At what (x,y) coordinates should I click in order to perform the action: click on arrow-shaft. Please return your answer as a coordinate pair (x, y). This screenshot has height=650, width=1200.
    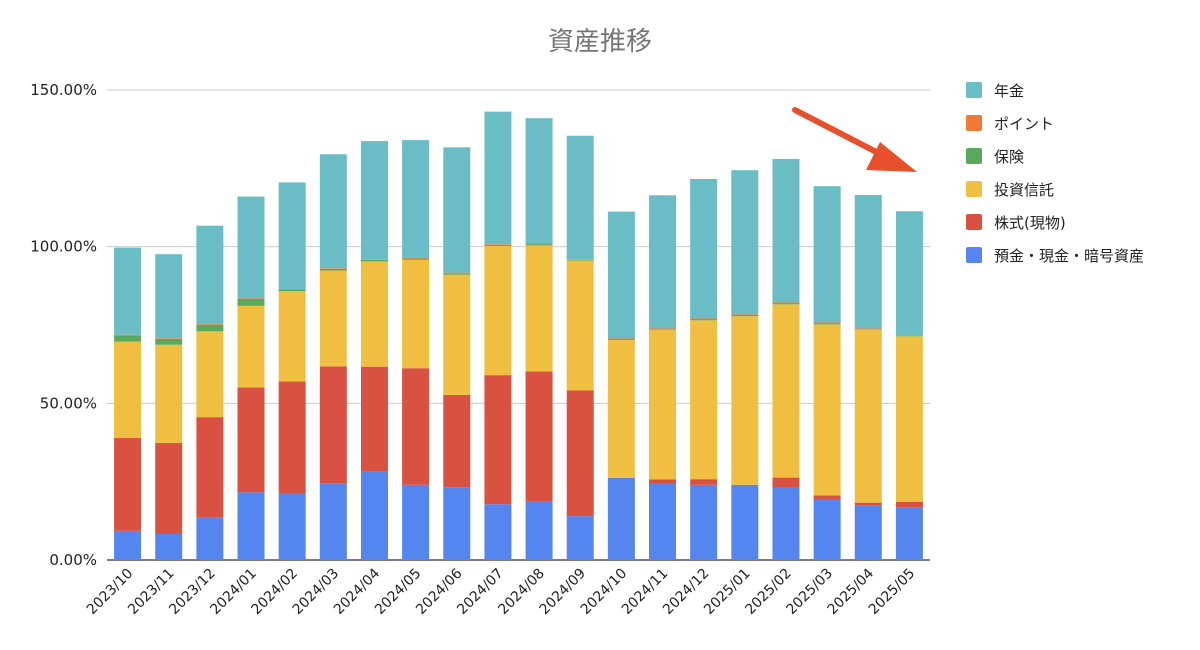
    Looking at the image, I should click on (841, 134).